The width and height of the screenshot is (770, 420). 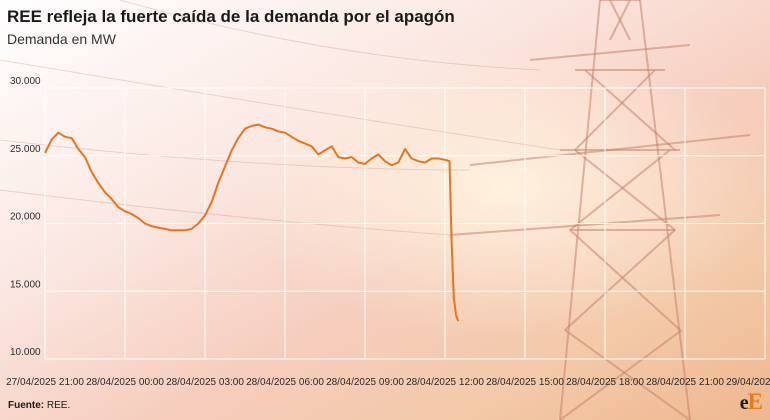 What do you see at coordinates (748, 382) in the screenshot?
I see `x-tick-label: 29/04/2025 00:00` at bounding box center [748, 382].